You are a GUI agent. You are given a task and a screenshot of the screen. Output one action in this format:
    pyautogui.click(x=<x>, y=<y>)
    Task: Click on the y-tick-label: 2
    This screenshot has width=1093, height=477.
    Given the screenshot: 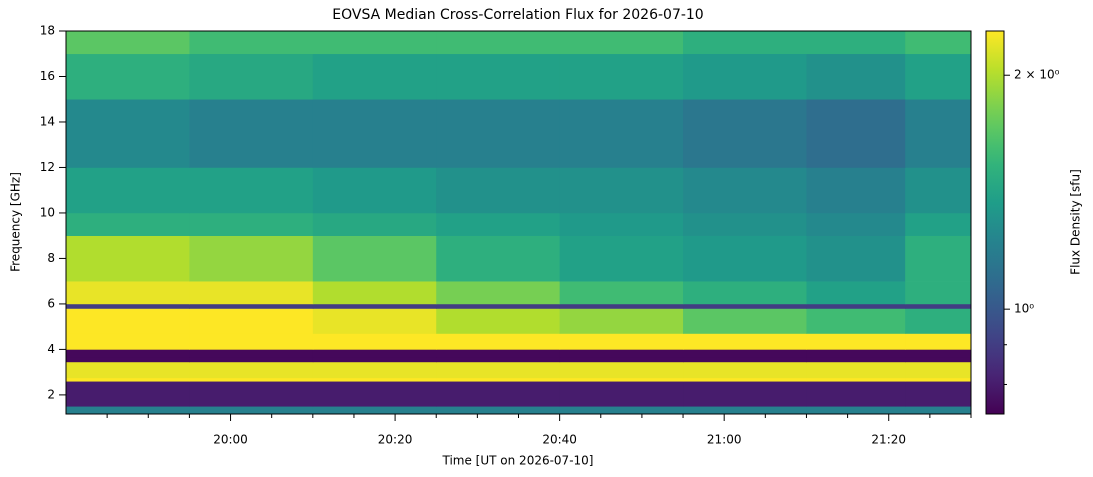 What is the action you would take?
    pyautogui.click(x=51, y=394)
    